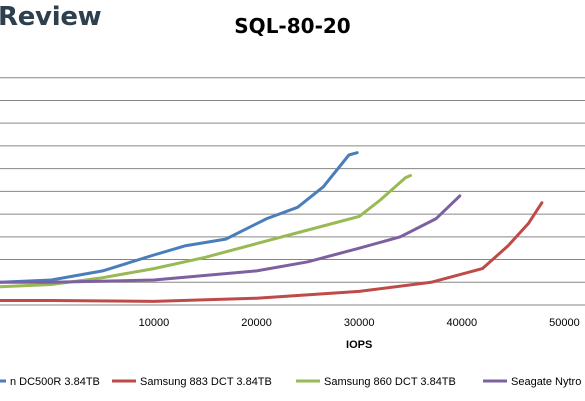 The image size is (585, 401). Describe the element at coordinates (206, 382) in the screenshot. I see `legend-label-1: Samsung 883 DCT 3.84TB` at that location.